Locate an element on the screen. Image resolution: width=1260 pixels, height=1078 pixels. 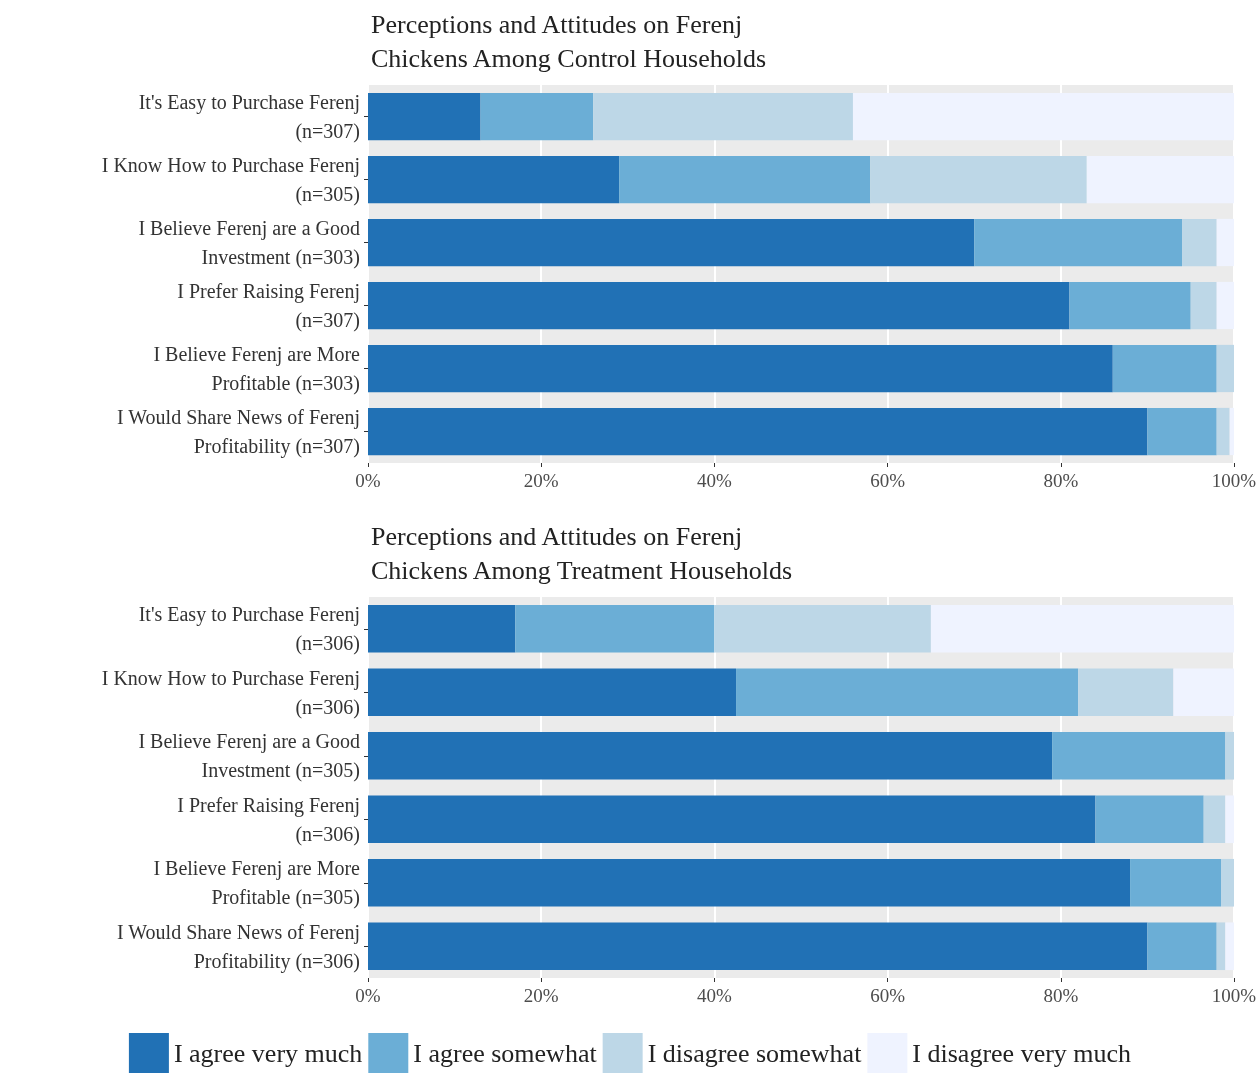
y-tick-label: I Prefer Raising Ferenj (n=306) is located at coordinates (268, 819).